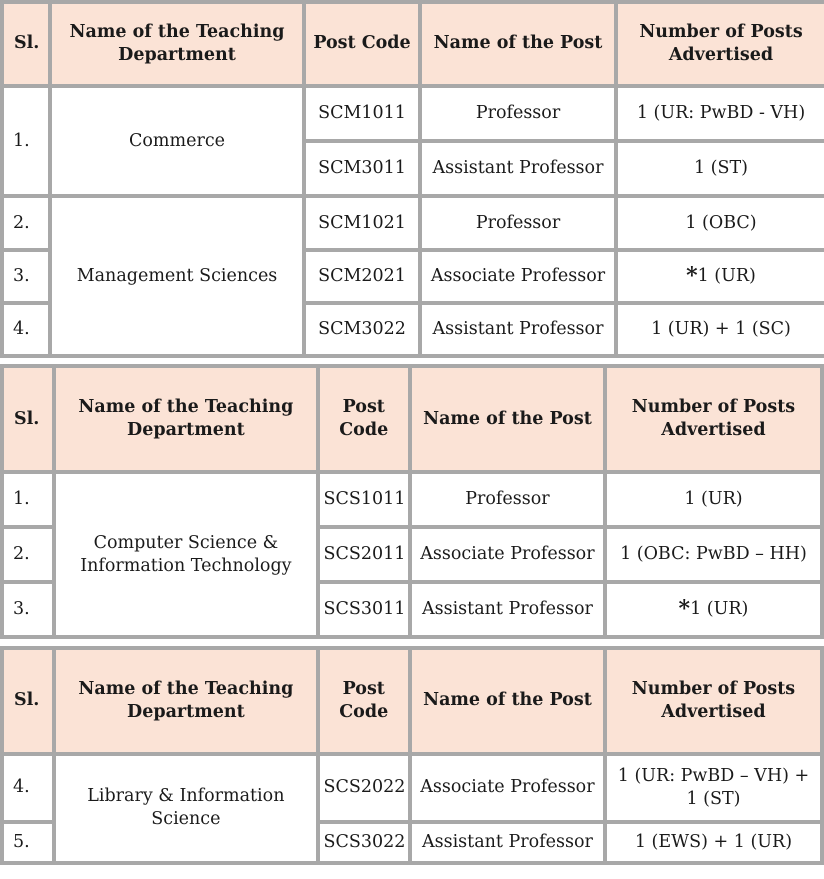 The image size is (824, 879). Describe the element at coordinates (362, 113) in the screenshot. I see `post-code-cell: SCM1011` at that location.